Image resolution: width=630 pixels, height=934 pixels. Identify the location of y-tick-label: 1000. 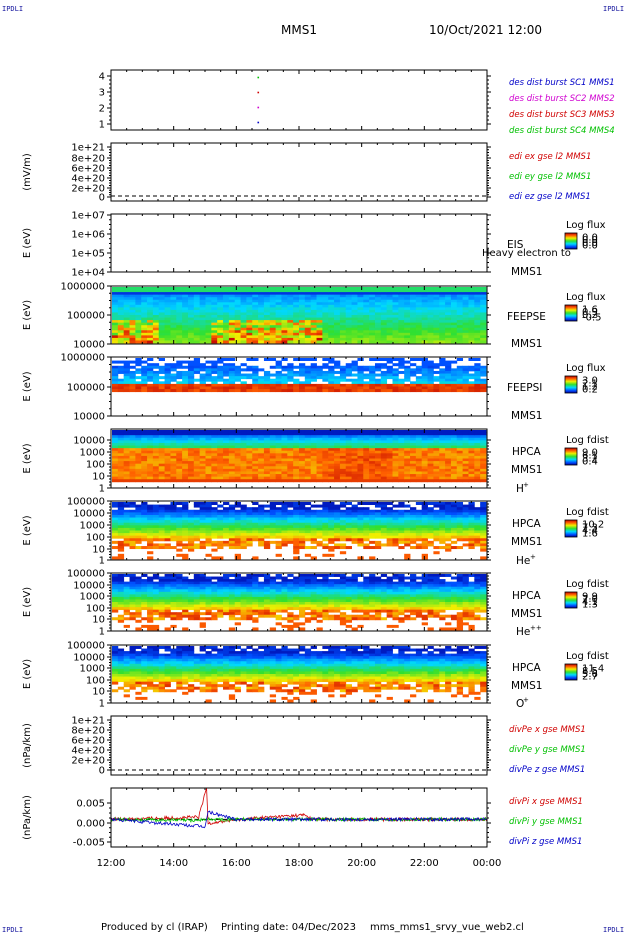
(92, 526).